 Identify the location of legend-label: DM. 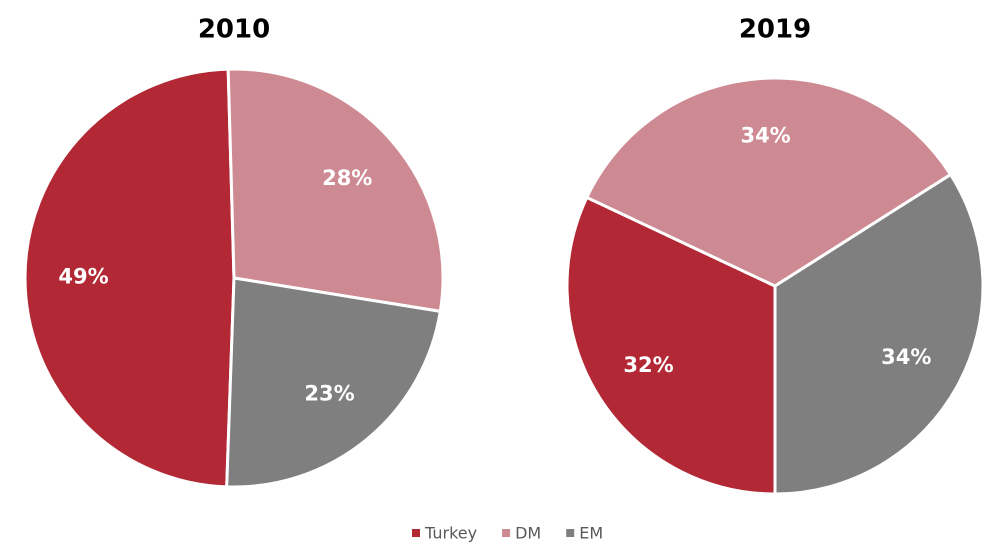
(528, 533).